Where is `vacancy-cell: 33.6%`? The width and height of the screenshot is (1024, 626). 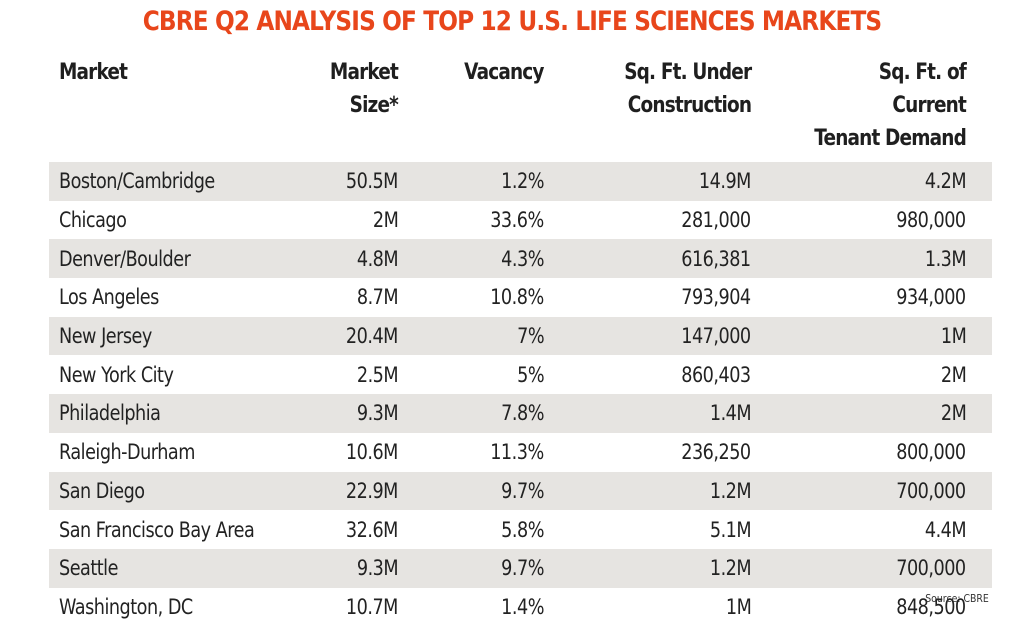 vacancy-cell: 33.6% is located at coordinates (497, 220).